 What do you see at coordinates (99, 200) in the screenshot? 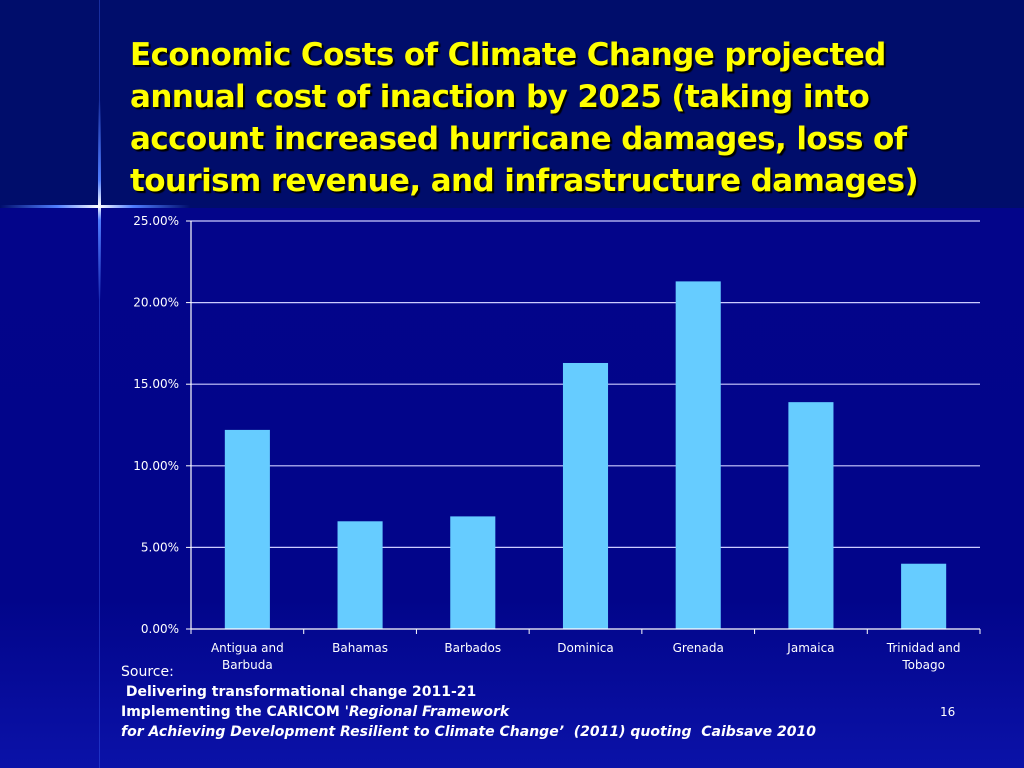
I see `star-flare-vertical` at bounding box center [99, 200].